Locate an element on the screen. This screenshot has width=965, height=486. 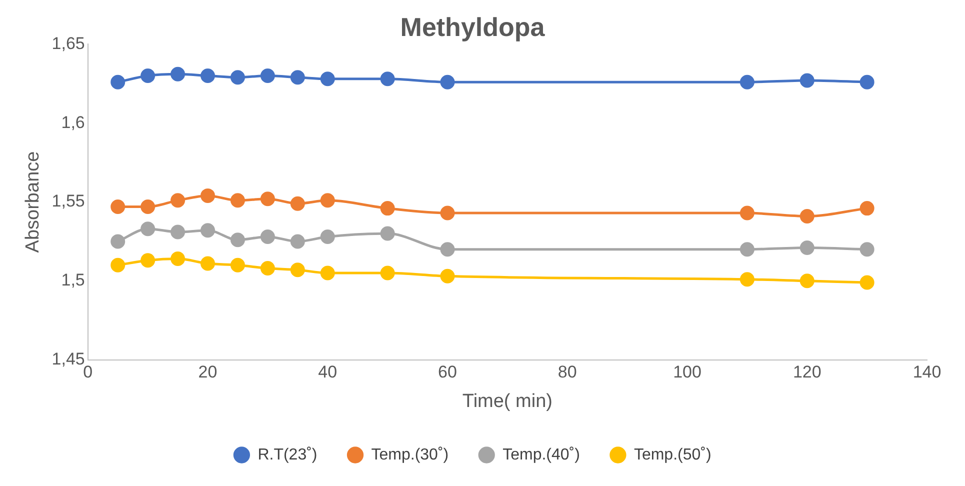
x-tick-label: 60 is located at coordinates (447, 372).